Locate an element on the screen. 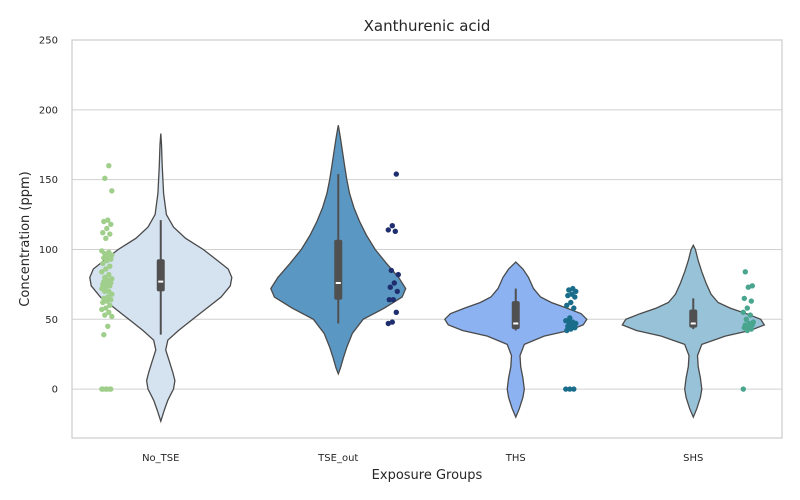 This screenshot has height=500, width=800. x-tick-label: THS is located at coordinates (515, 458).